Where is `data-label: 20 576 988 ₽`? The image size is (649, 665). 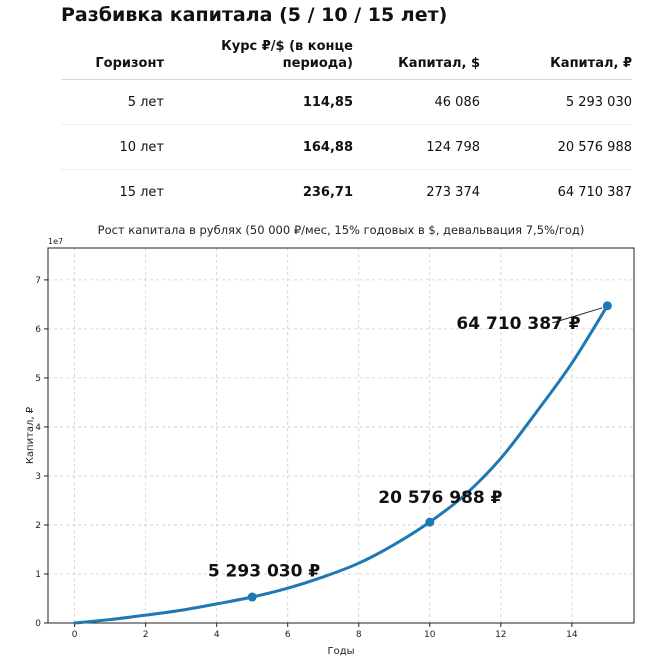
data-label: 20 576 988 ₽ is located at coordinates (440, 498).